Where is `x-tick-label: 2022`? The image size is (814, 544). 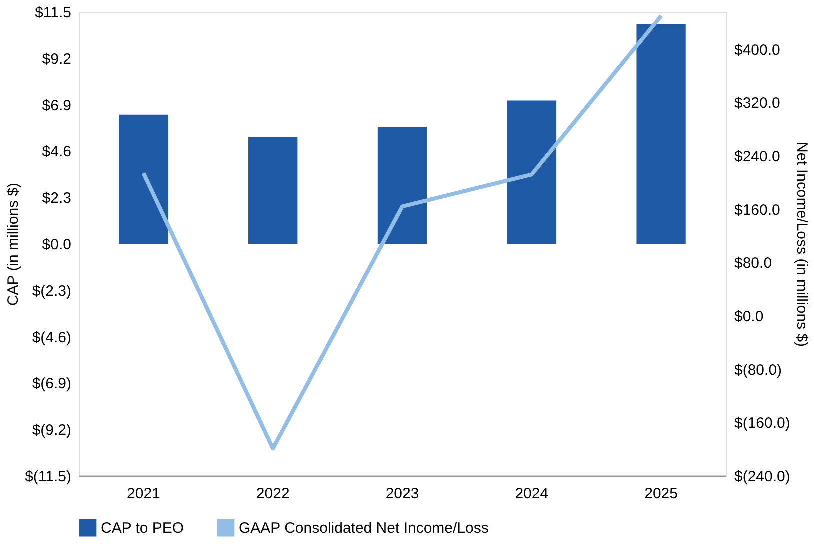
x-tick-label: 2022 is located at coordinates (273, 494).